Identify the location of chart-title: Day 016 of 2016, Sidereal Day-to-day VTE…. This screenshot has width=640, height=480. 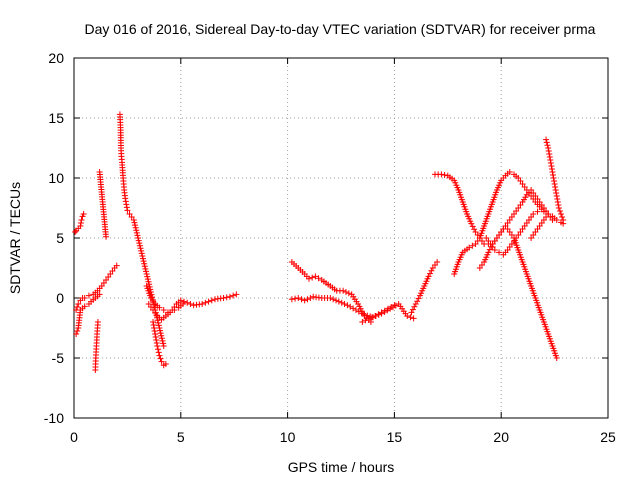
(340, 29).